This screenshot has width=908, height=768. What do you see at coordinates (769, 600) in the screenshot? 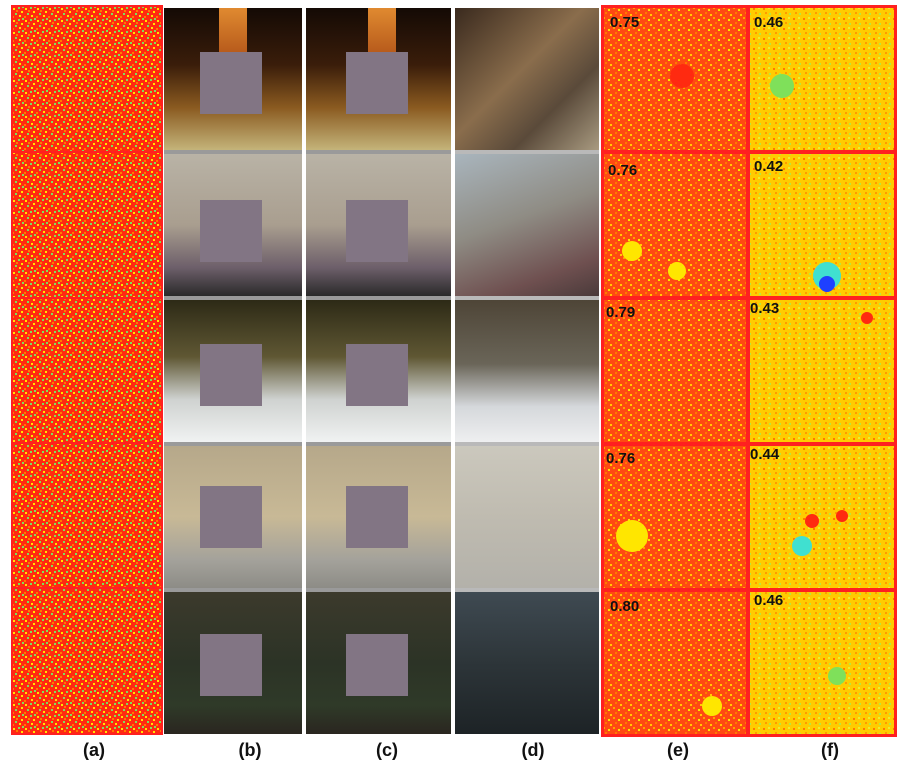
I see `score-f-row5: 0.46` at bounding box center [769, 600].